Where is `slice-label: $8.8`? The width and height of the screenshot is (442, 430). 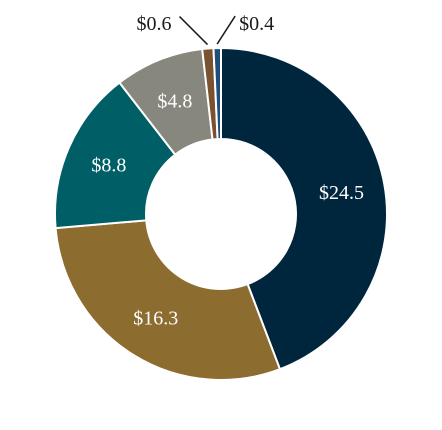 slice-label: $8.8 is located at coordinates (108, 166).